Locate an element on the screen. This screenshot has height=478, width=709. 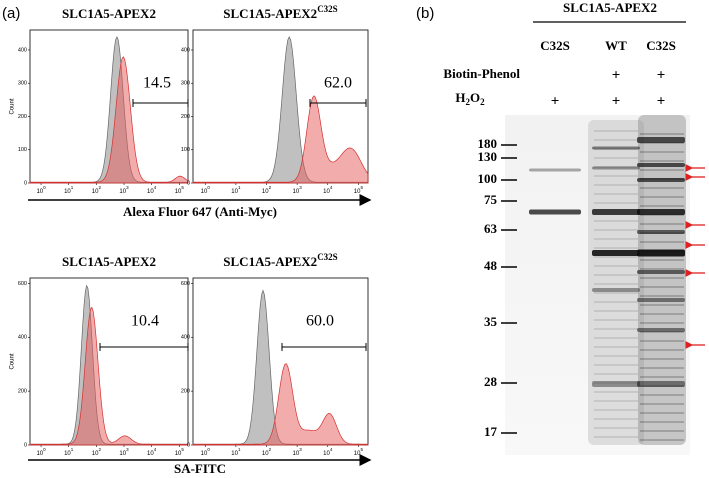
panel-label: (a) is located at coordinates (11, 13).